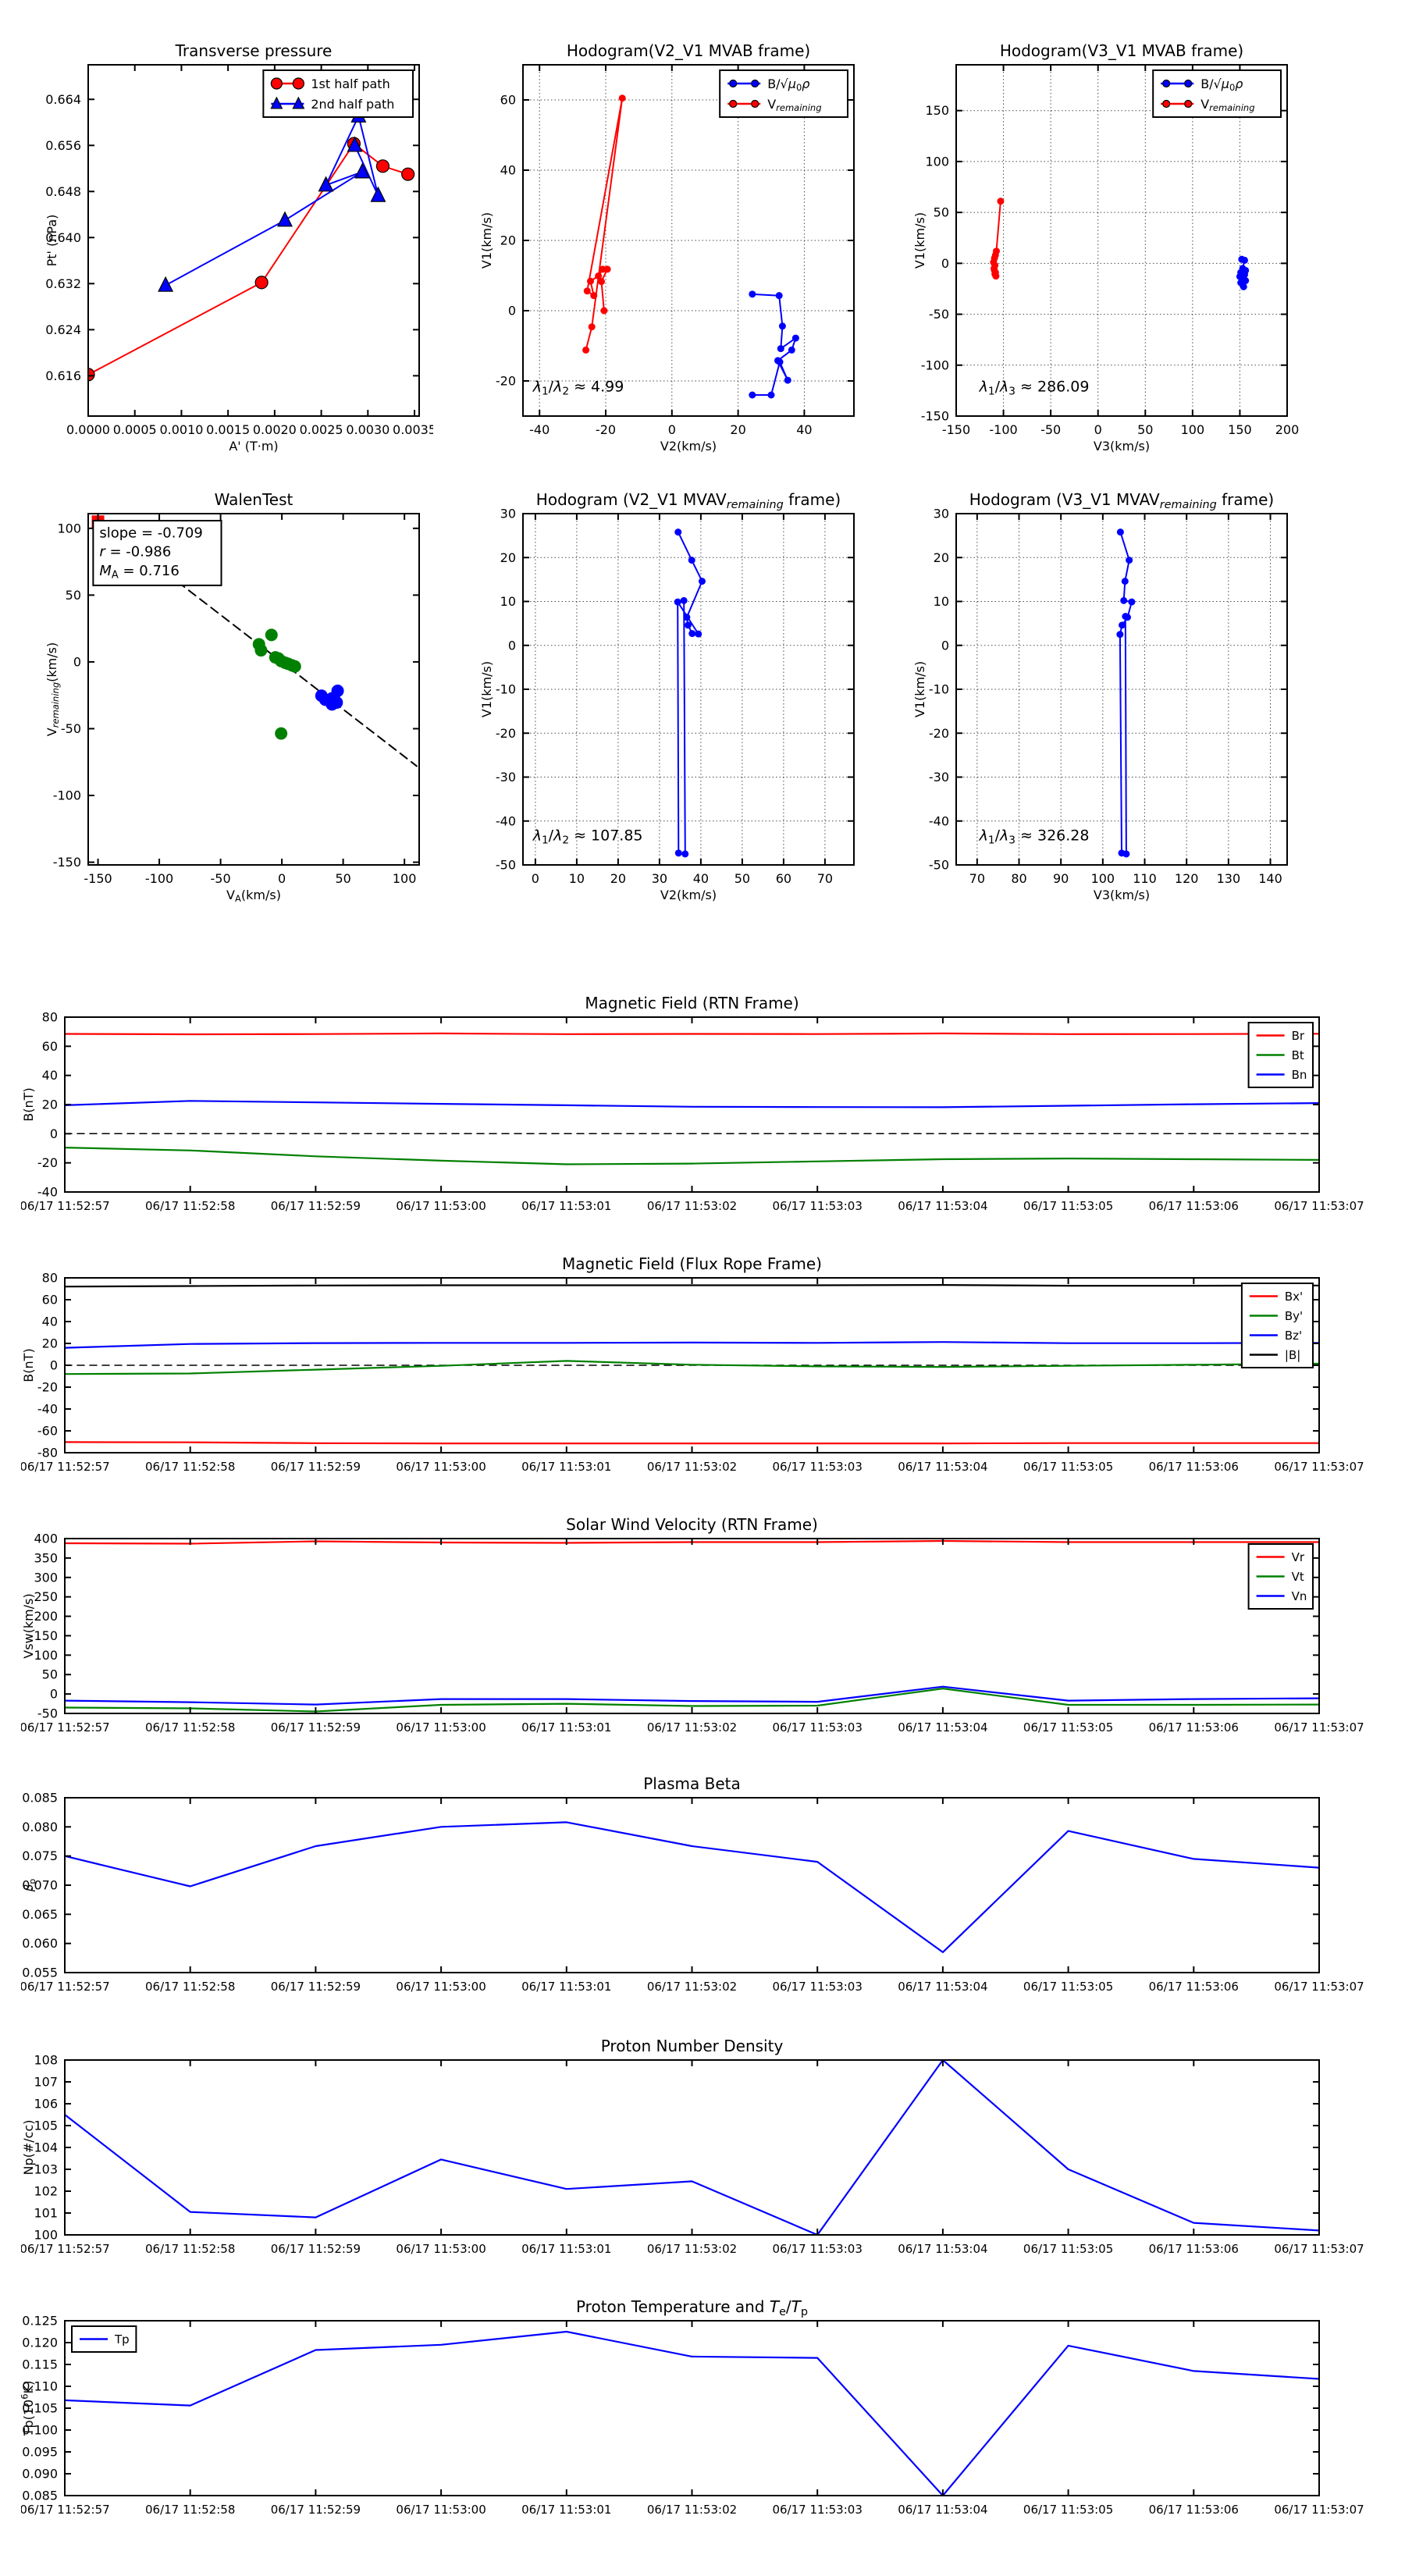  Describe the element at coordinates (88, 429) in the screenshot. I see `svg-text: 0.0000` at that location.